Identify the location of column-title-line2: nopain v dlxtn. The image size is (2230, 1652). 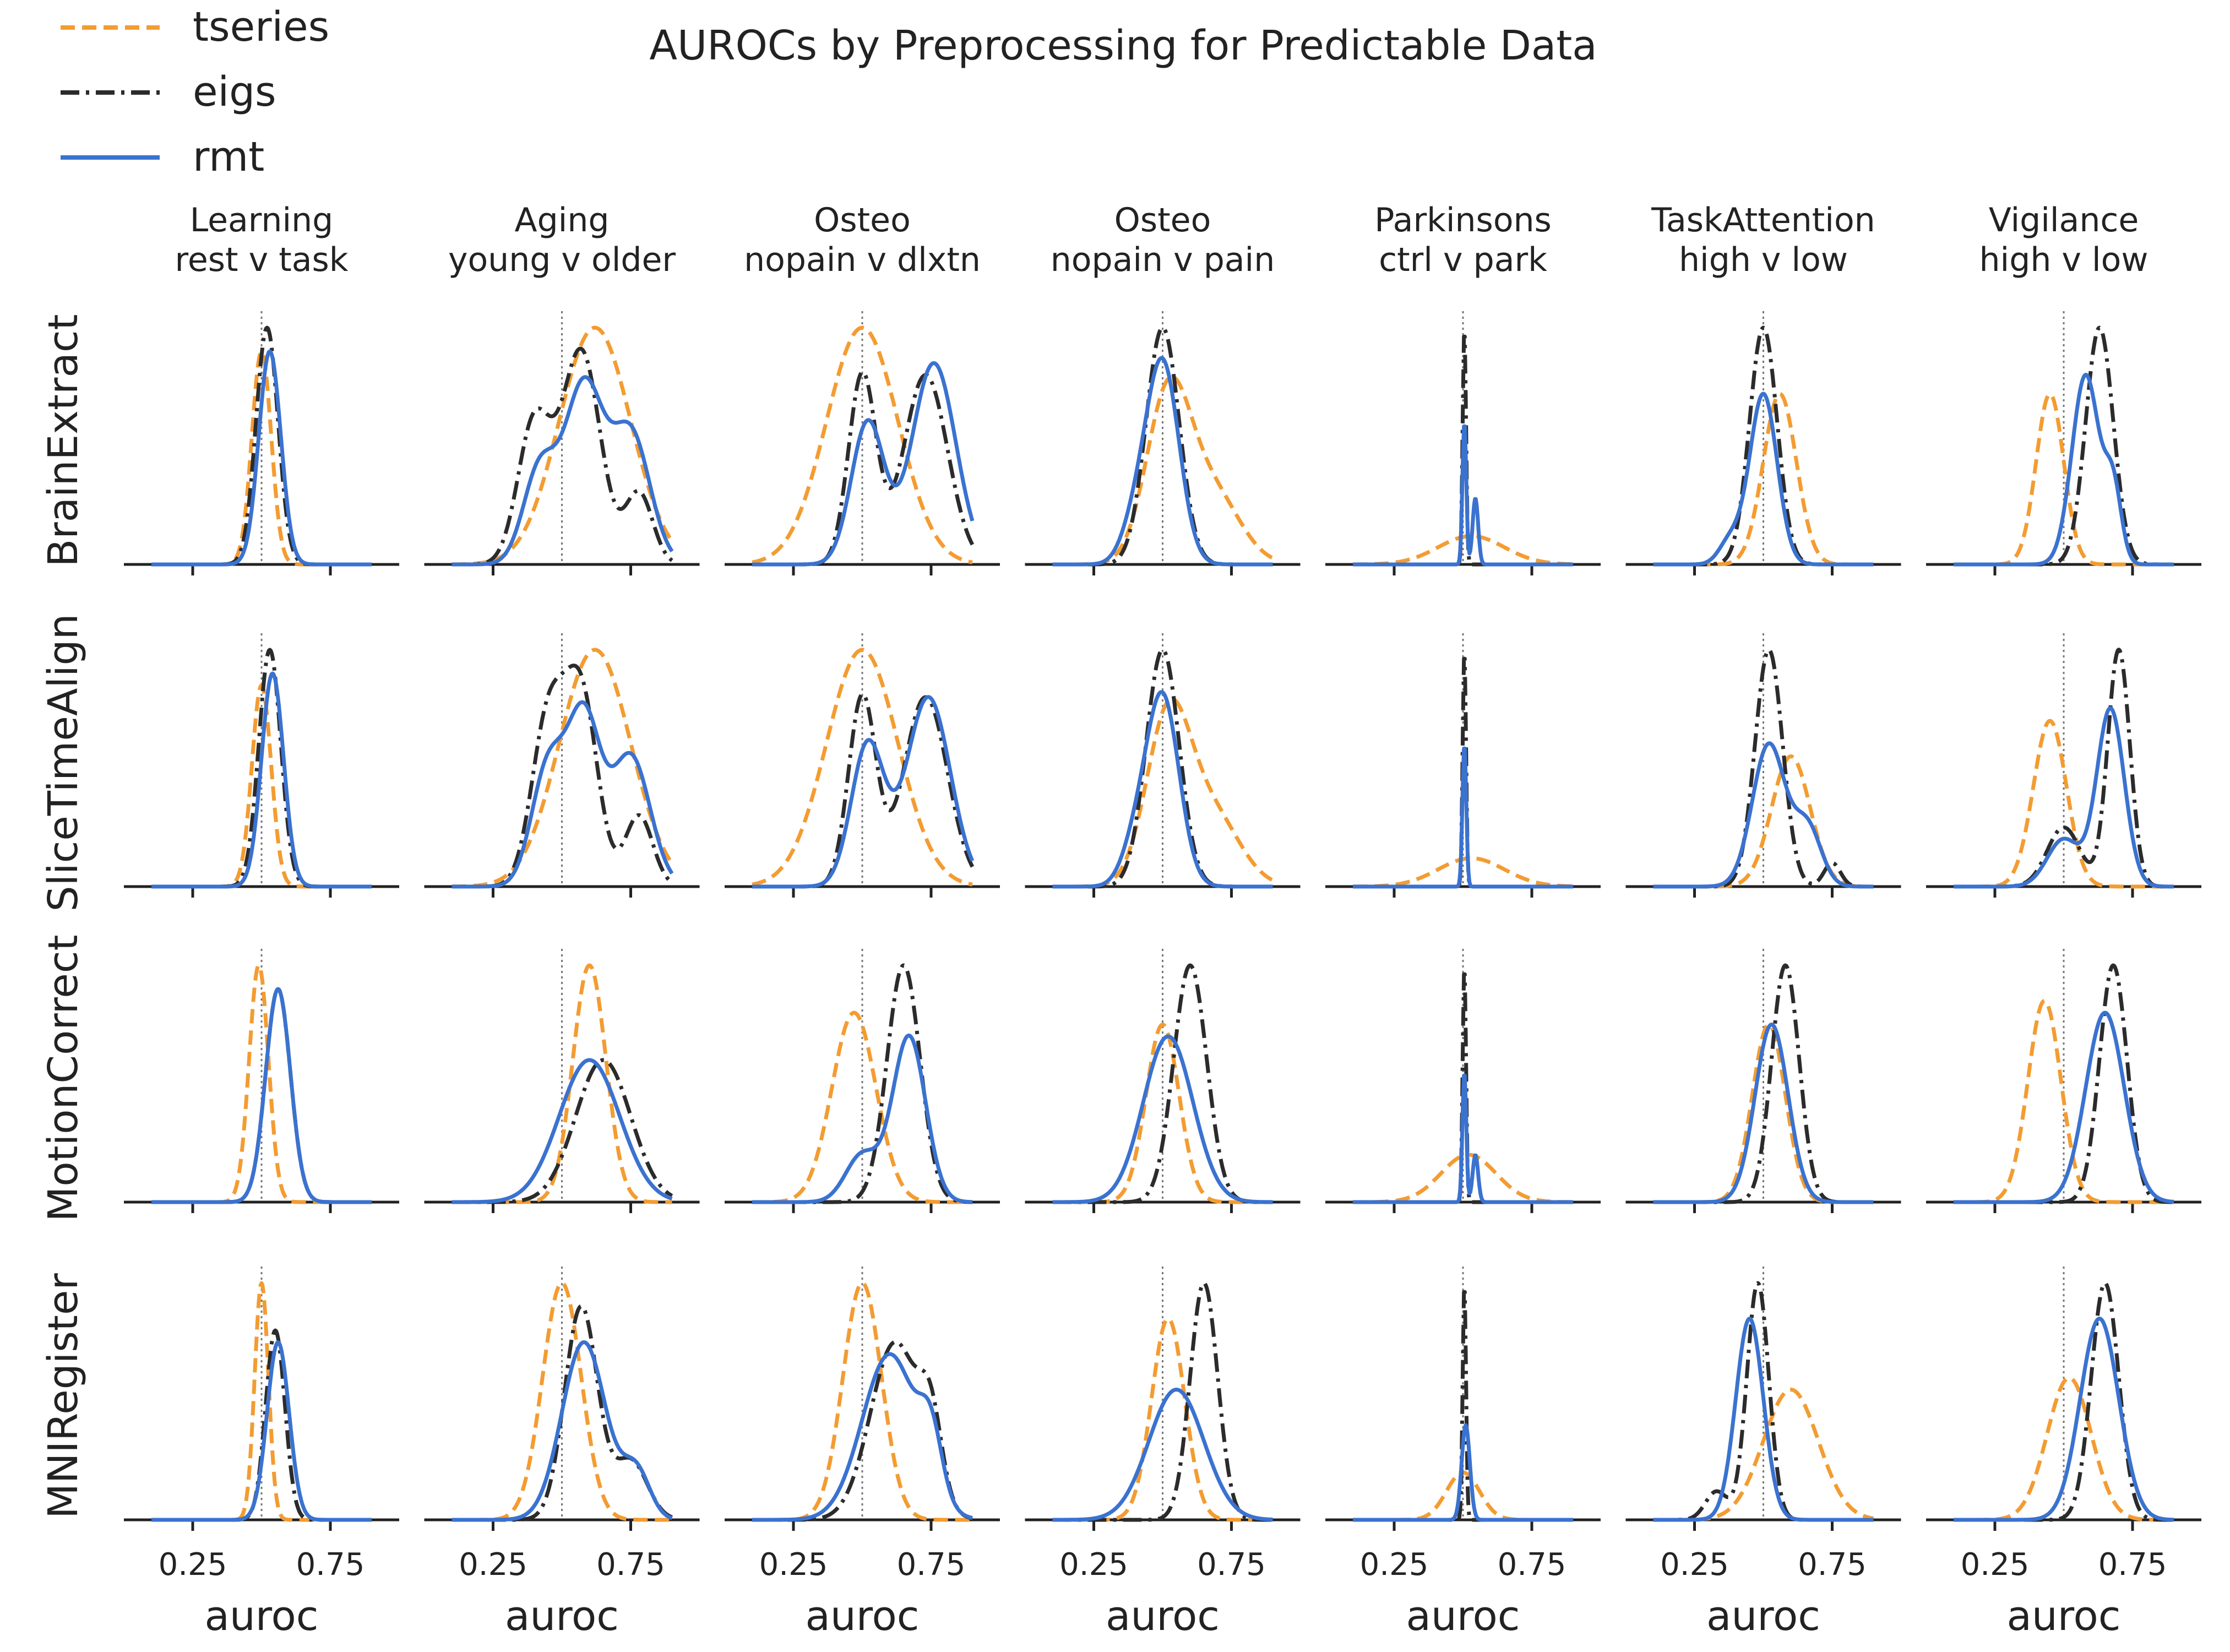
(862, 260).